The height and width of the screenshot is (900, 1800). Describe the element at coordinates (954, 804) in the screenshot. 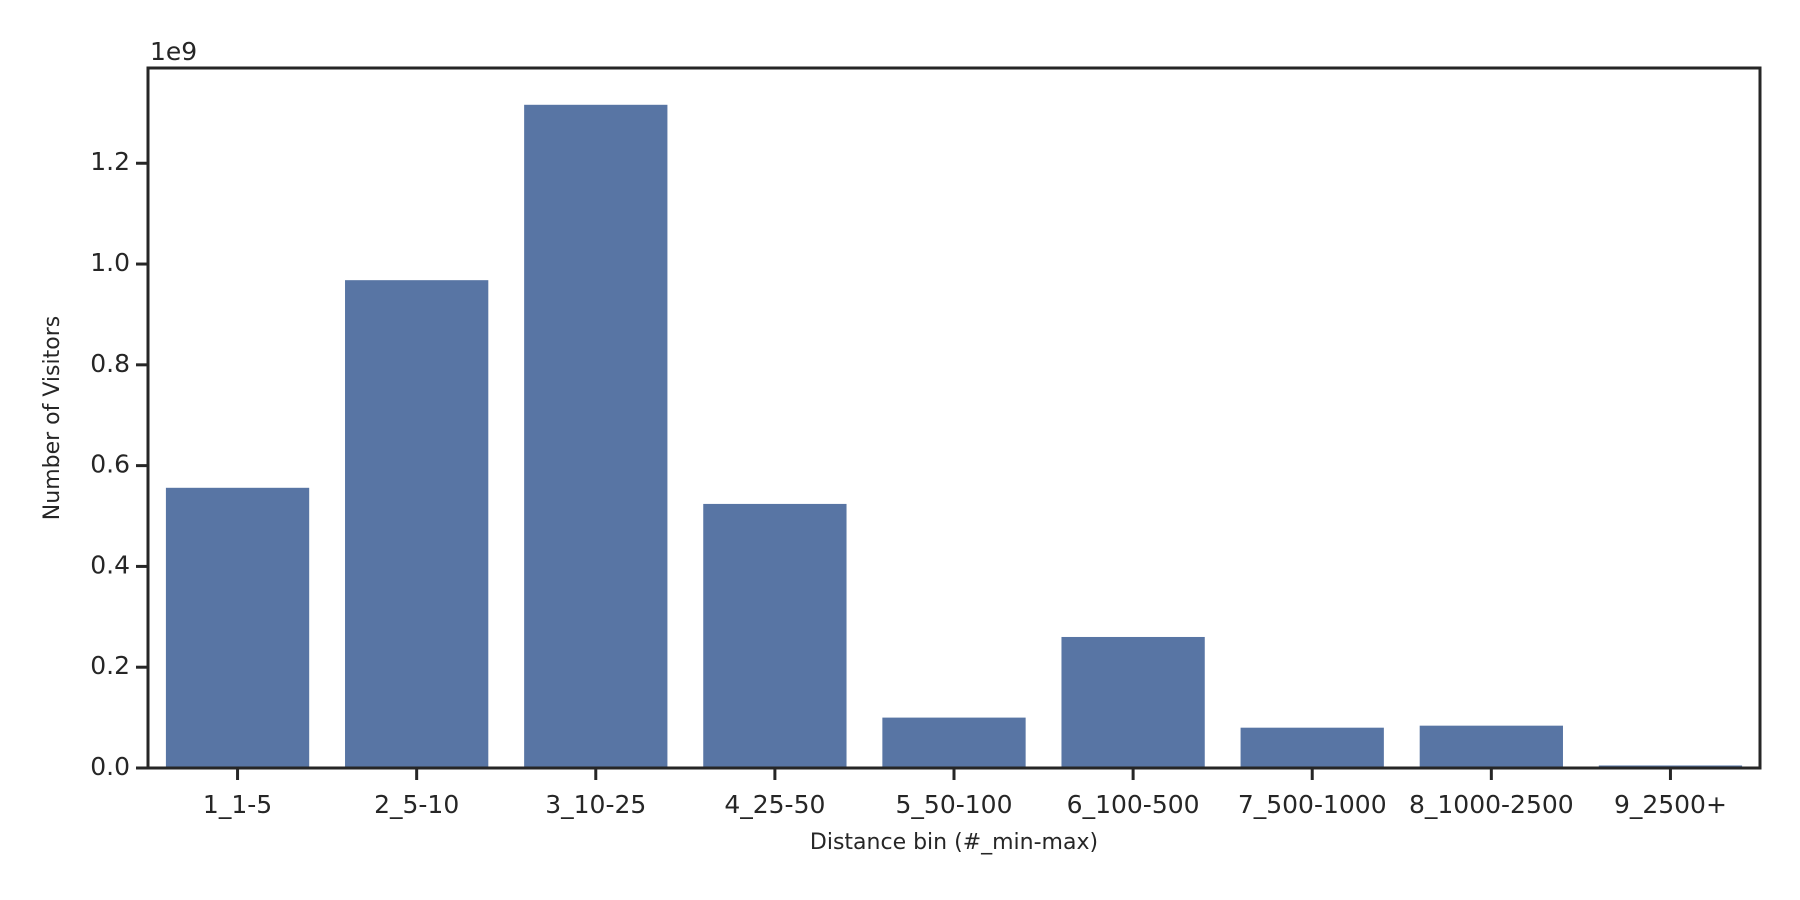

I see `x-tick-label: 5_50-100` at that location.